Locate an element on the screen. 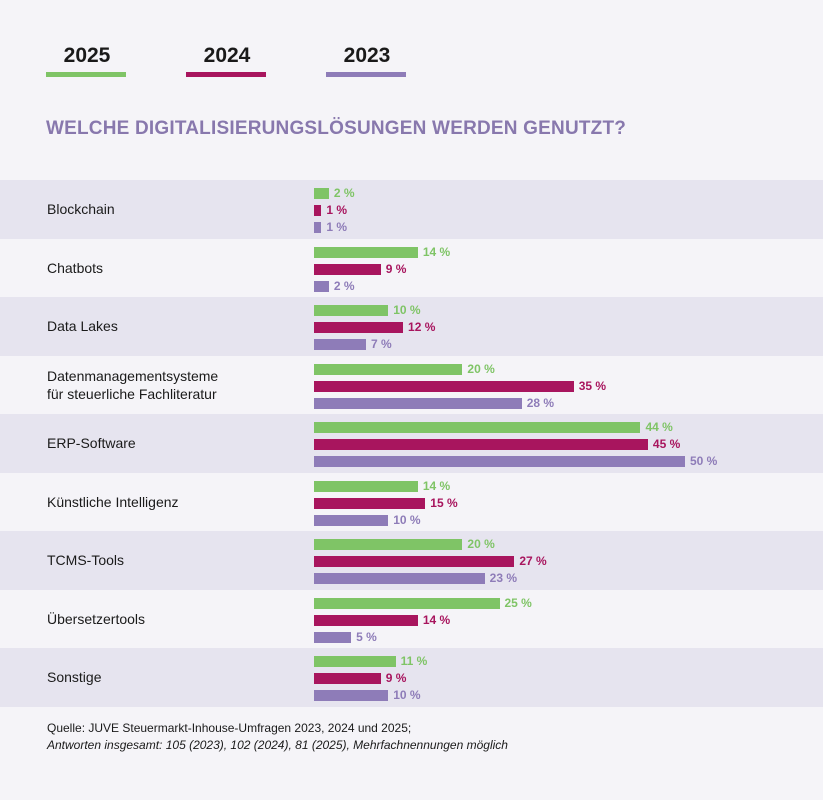 Image resolution: width=823 pixels, height=800 pixels. value-label-2024: 1 % is located at coordinates (337, 210).